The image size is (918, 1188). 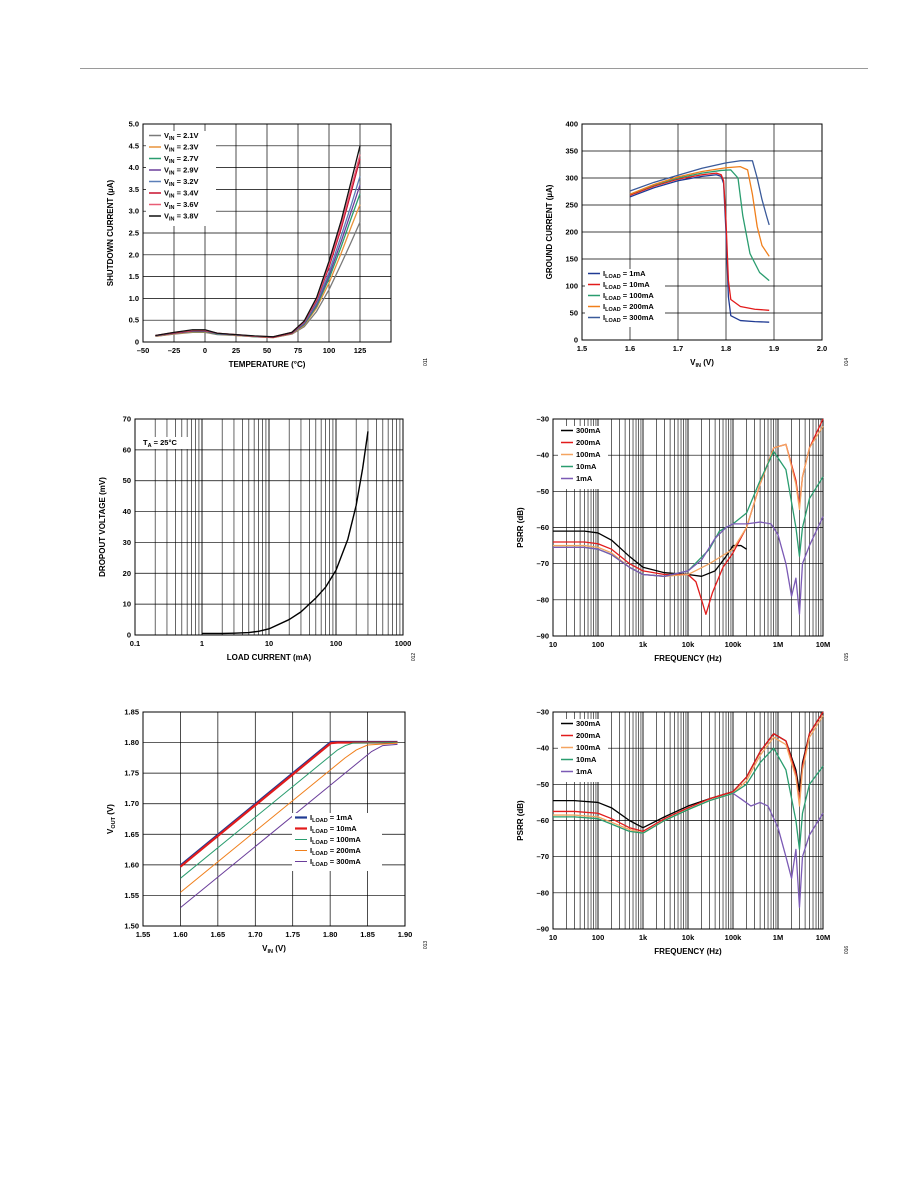 What do you see at coordinates (131, 926) in the screenshot?
I see `y-tick-label: 1.50` at bounding box center [131, 926].